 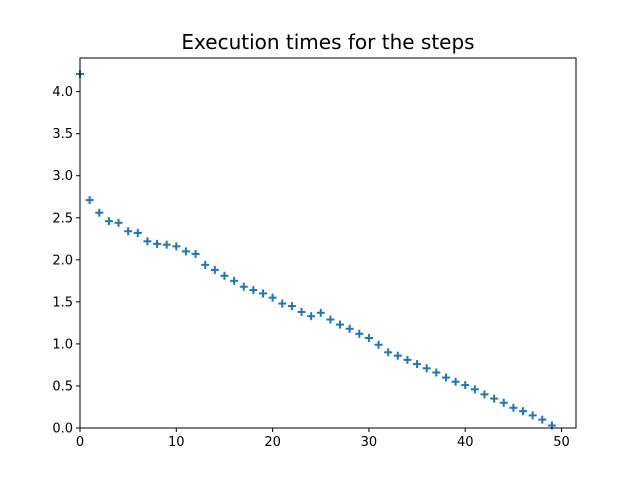 I want to click on x-tick-label: 0, so click(x=80, y=442).